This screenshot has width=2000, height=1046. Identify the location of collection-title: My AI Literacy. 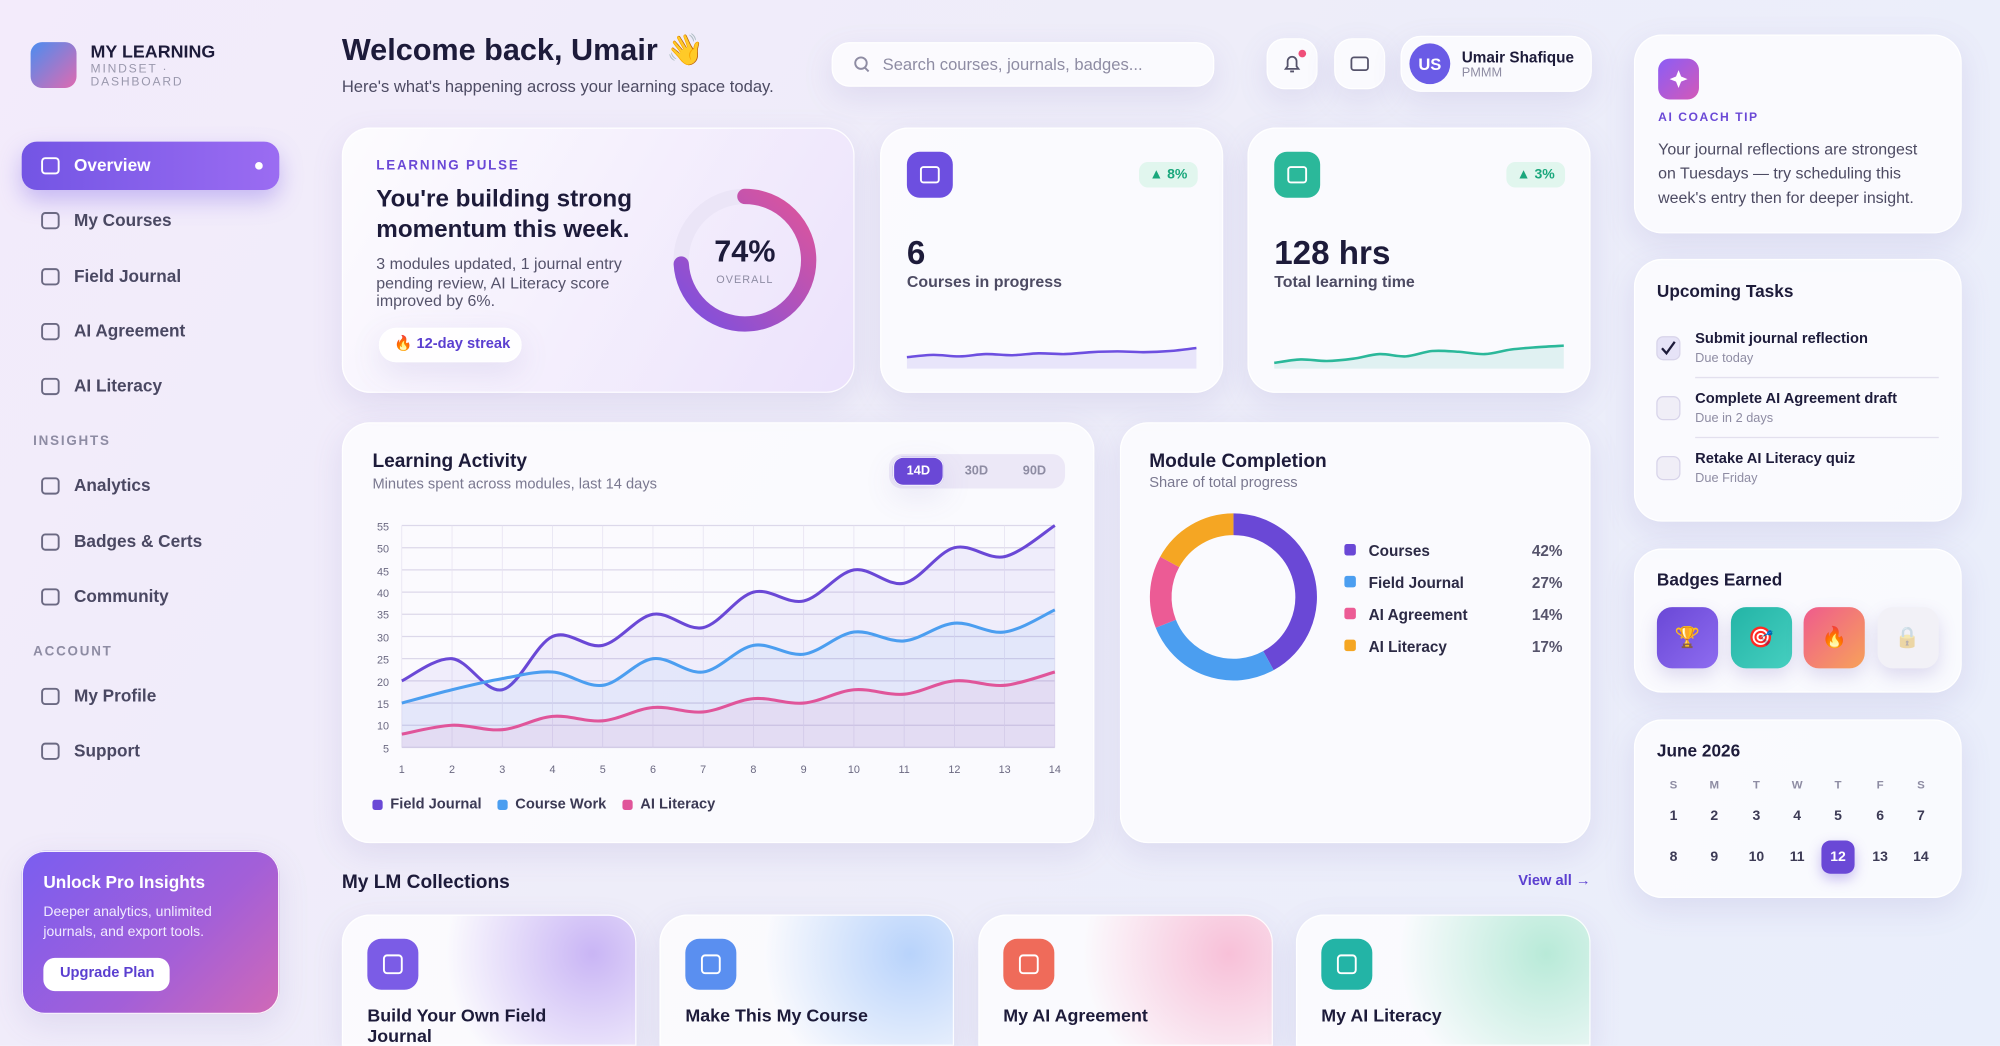
(1381, 1015).